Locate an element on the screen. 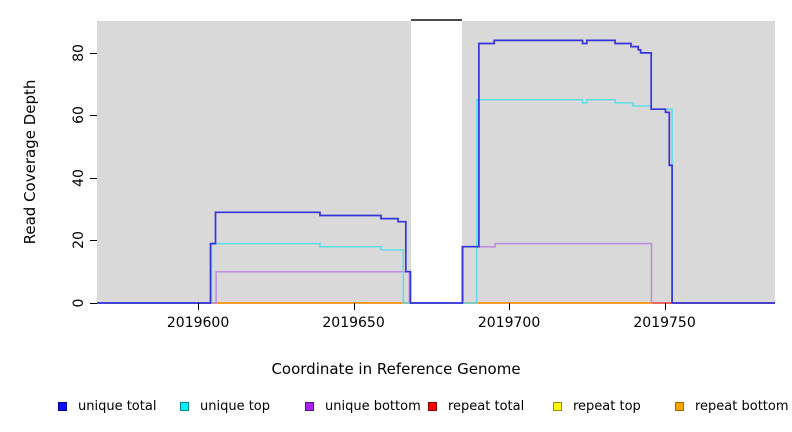  legend-label: repeat bottom is located at coordinates (742, 406).